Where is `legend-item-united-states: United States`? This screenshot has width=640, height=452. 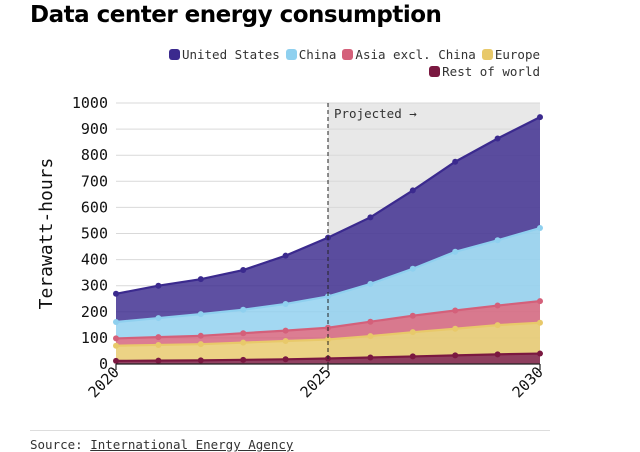
legend-item-united-states: United States is located at coordinates (224, 54).